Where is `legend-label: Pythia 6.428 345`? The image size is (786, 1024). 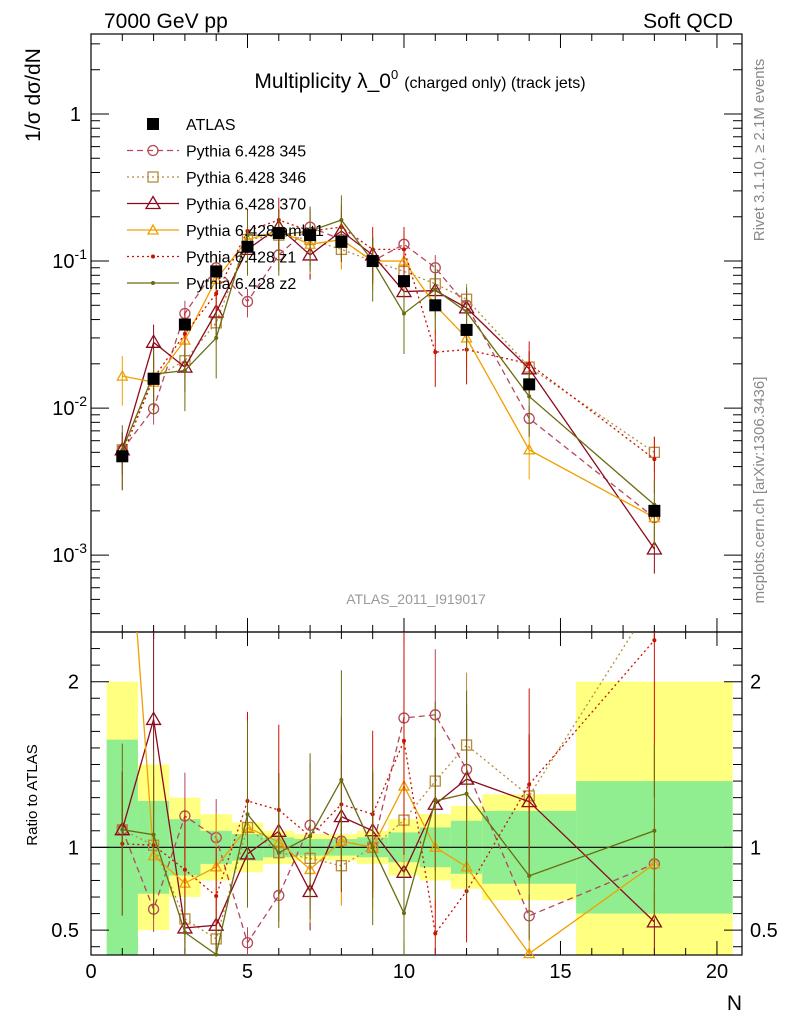
legend-label: Pythia 6.428 345 is located at coordinates (246, 152).